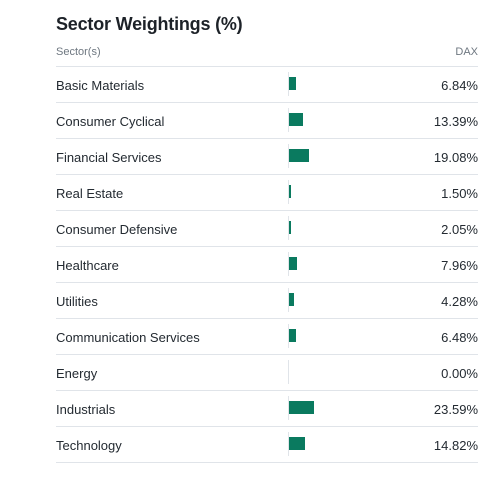 The image size is (503, 495). Describe the element at coordinates (459, 337) in the screenshot. I see `sector-value: 6.48%` at that location.